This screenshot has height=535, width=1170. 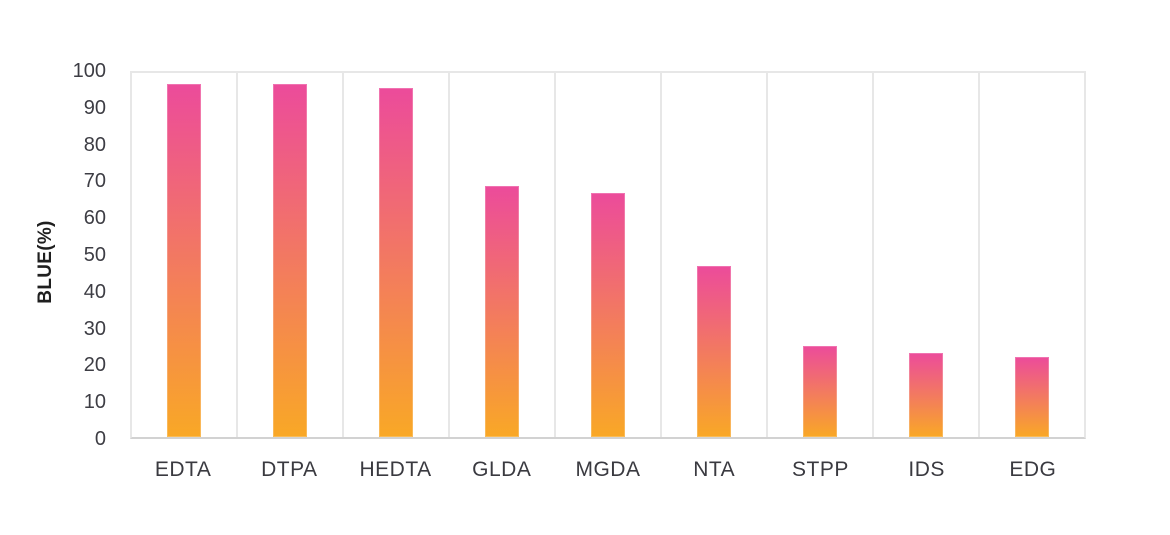 What do you see at coordinates (502, 311) in the screenshot?
I see `bar-glda` at bounding box center [502, 311].